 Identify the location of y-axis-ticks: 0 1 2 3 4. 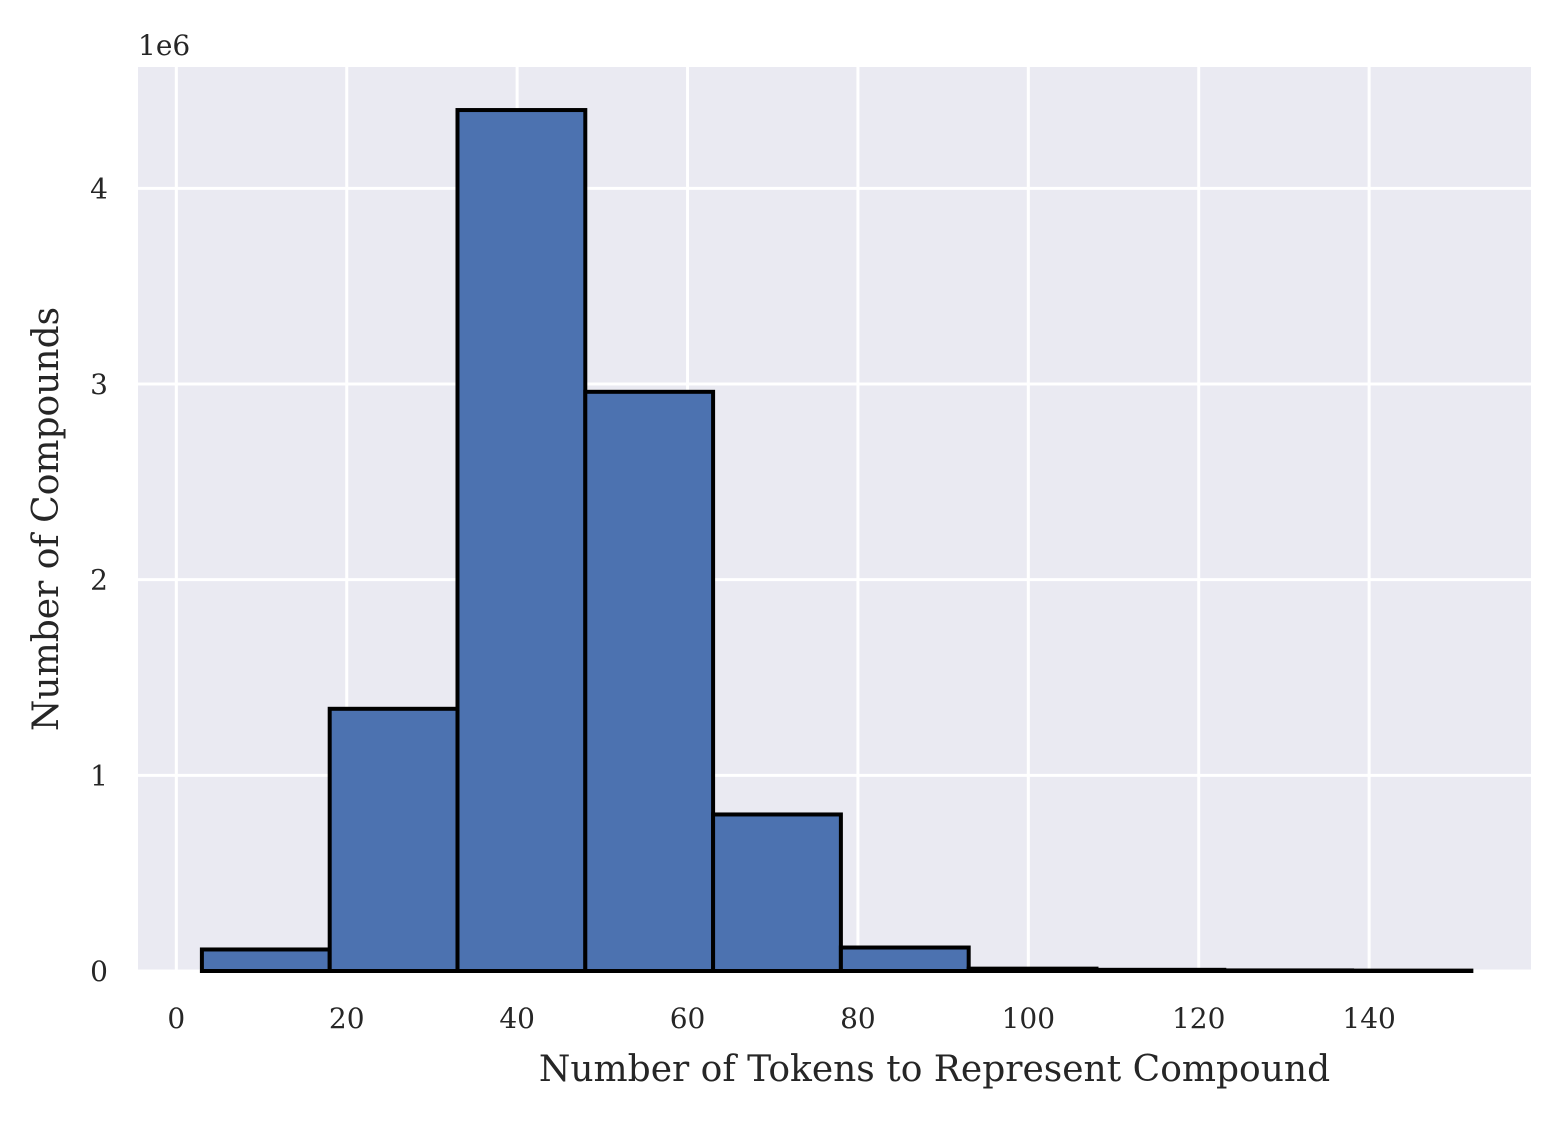
(99, 580).